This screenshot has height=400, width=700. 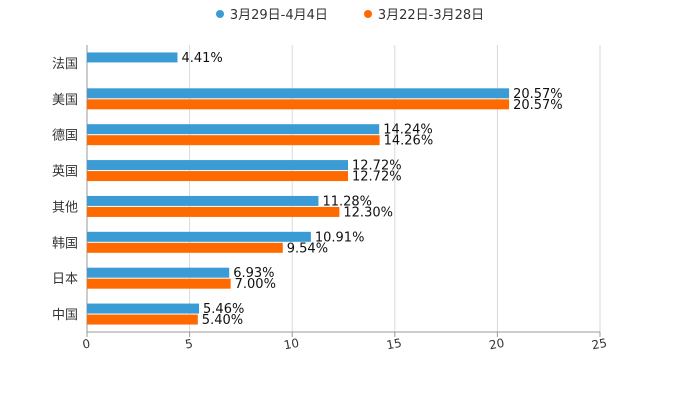 What do you see at coordinates (65, 172) in the screenshot?
I see `category-label-3: 英国` at bounding box center [65, 172].